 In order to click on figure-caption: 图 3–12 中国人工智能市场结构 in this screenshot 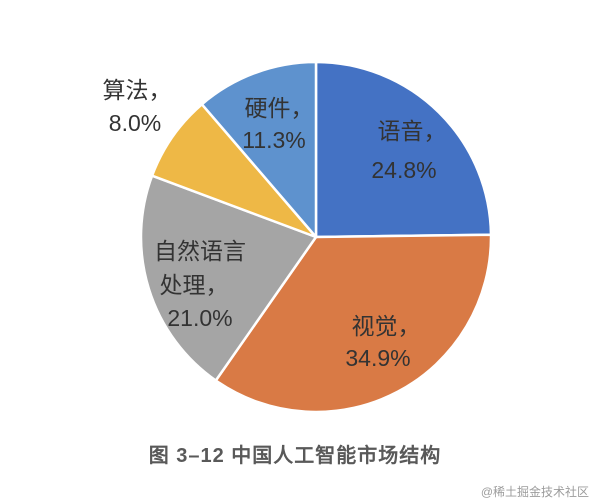, I will do `click(295, 456)`.